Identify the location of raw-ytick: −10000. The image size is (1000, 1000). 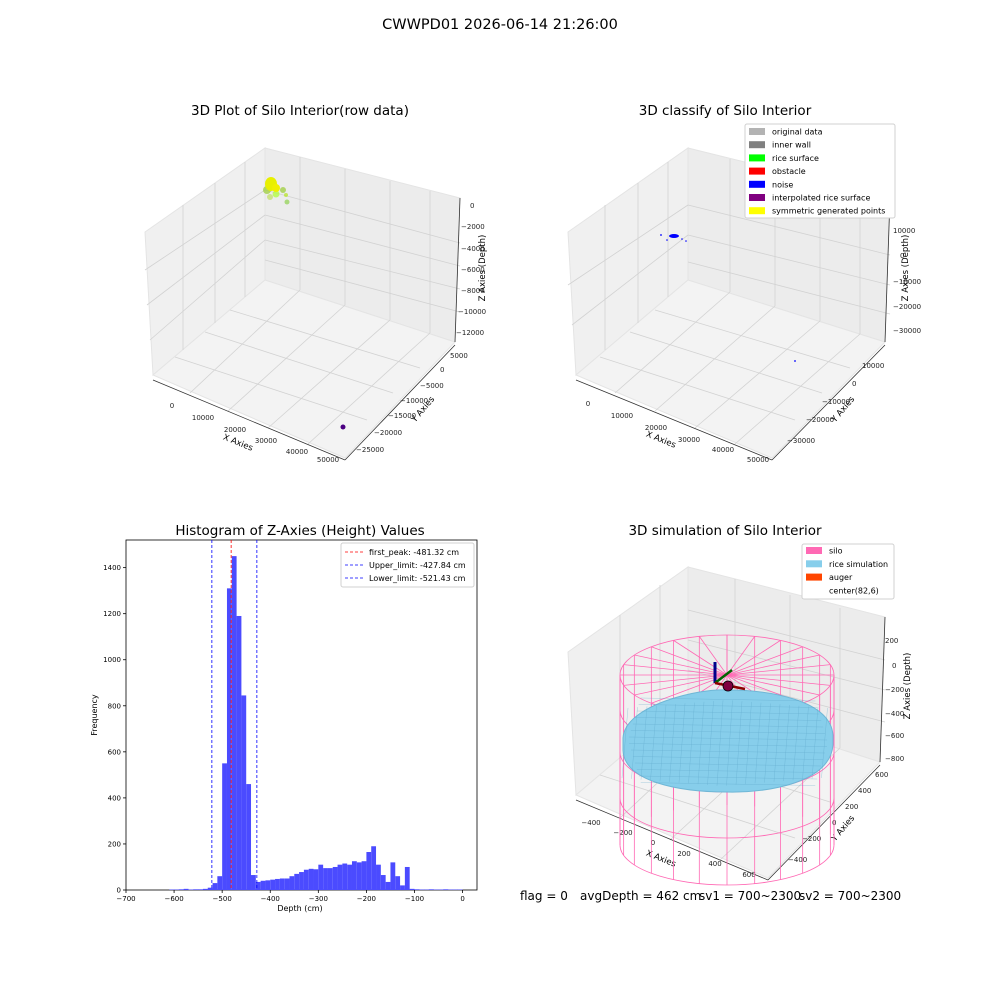
(414, 401).